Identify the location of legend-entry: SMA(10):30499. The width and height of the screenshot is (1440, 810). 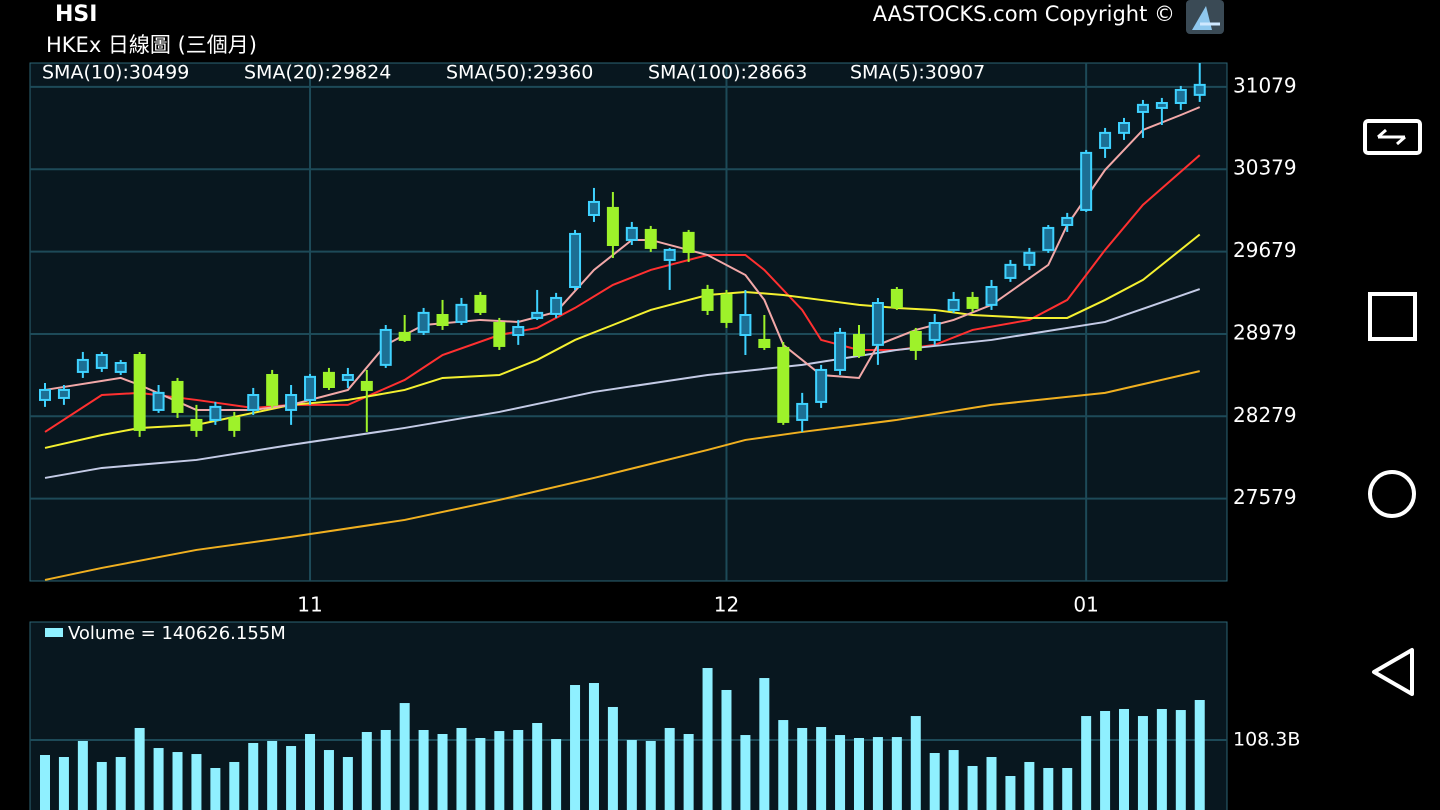
(115, 73).